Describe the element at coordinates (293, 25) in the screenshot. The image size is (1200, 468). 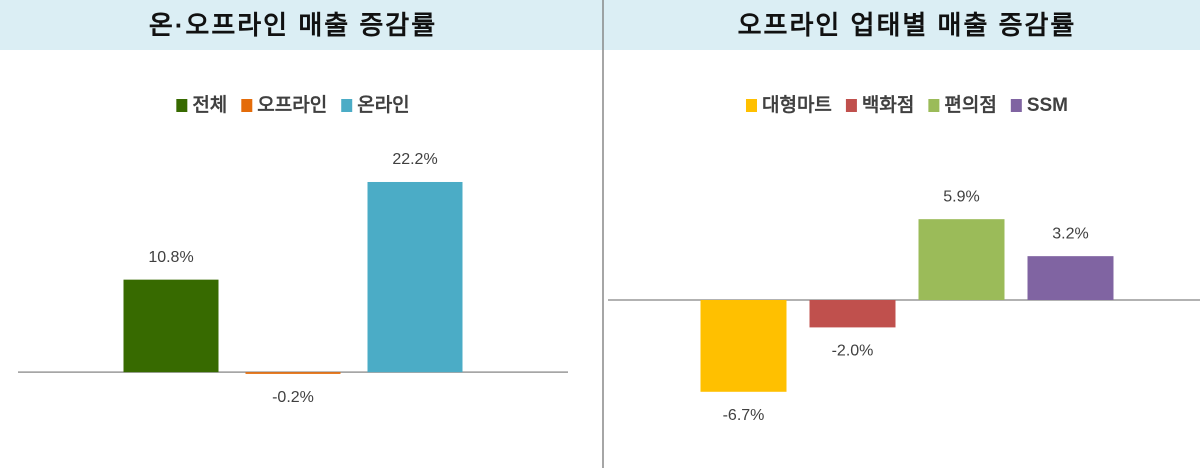
I see `chart-title: 온·오프라인 매출 증감률` at that location.